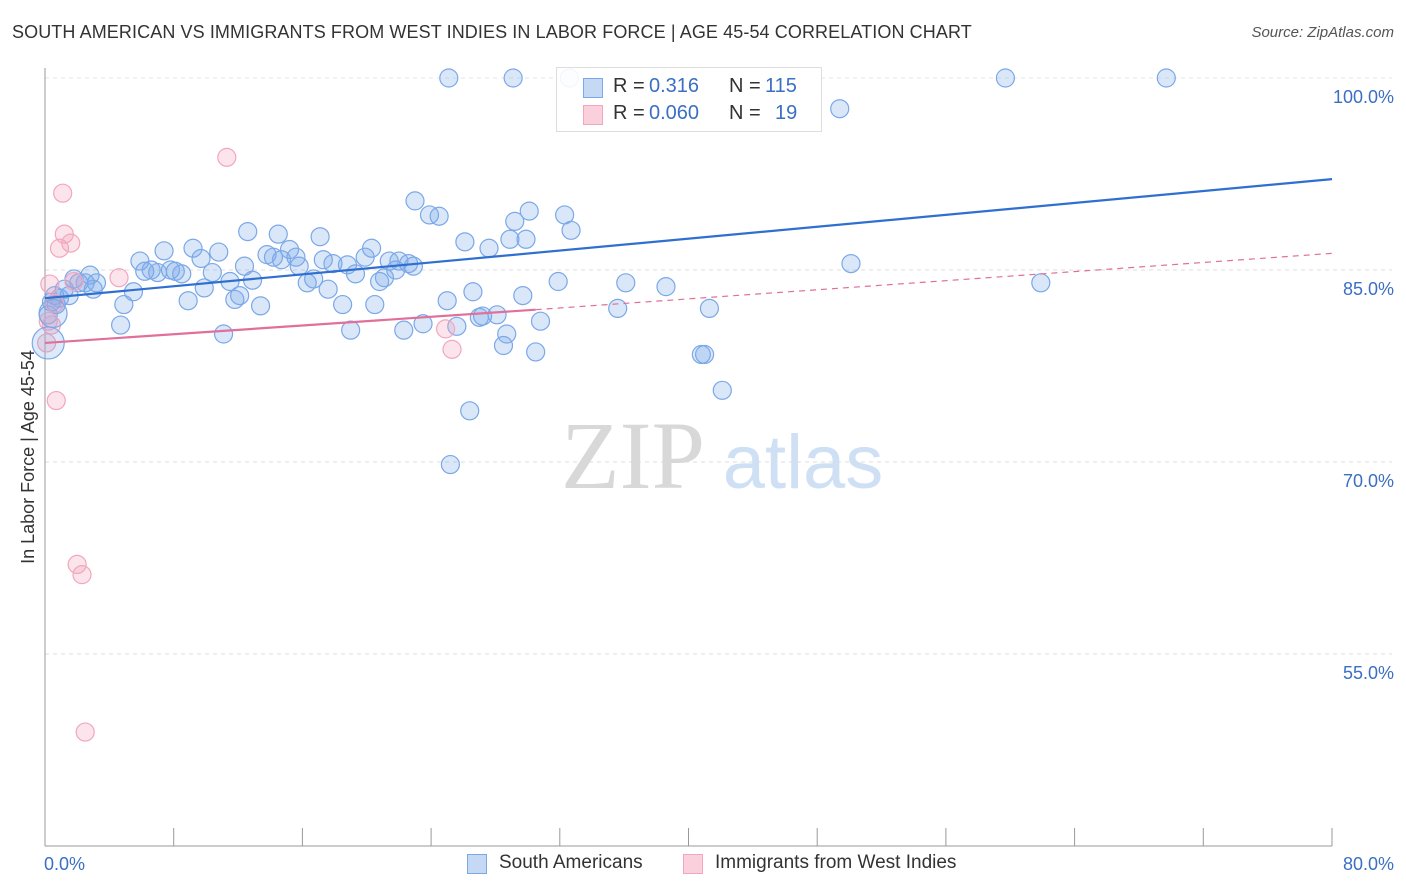 The height and width of the screenshot is (892, 1406). What do you see at coordinates (593, 88) in the screenshot?
I see `legend-swatch-blue` at bounding box center [593, 88].